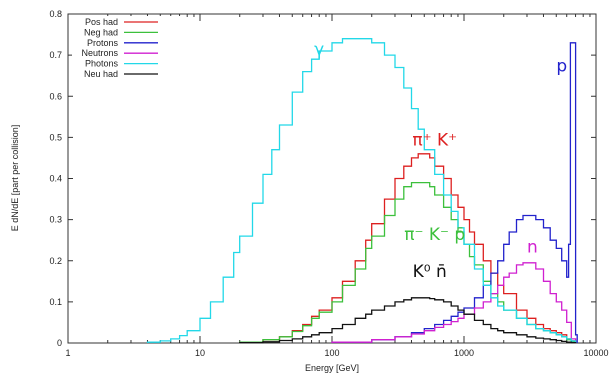 The image size is (614, 374). I want to click on y-tick-label: 0.2, so click(55, 261).